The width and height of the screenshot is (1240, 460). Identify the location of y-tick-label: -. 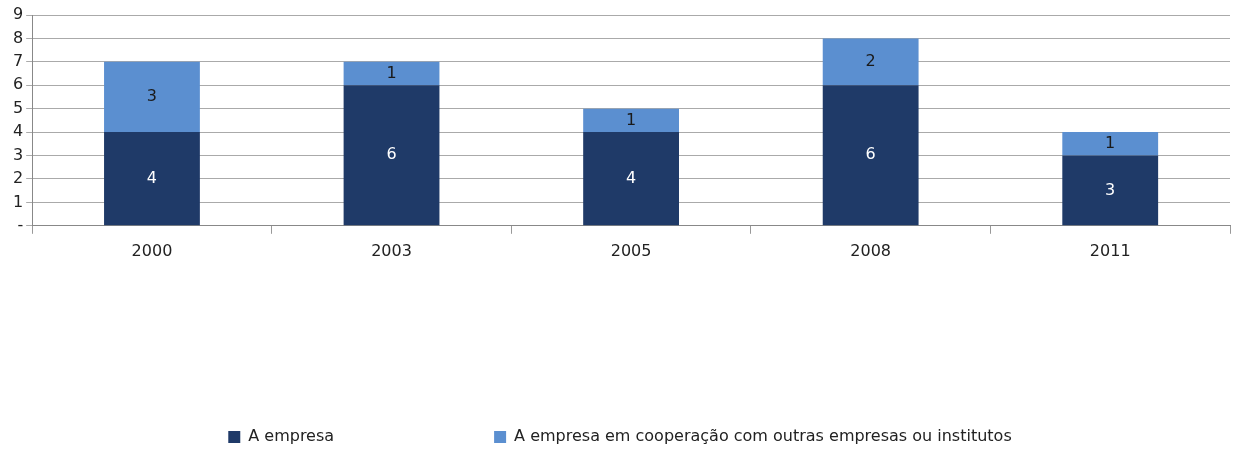
(20, 224).